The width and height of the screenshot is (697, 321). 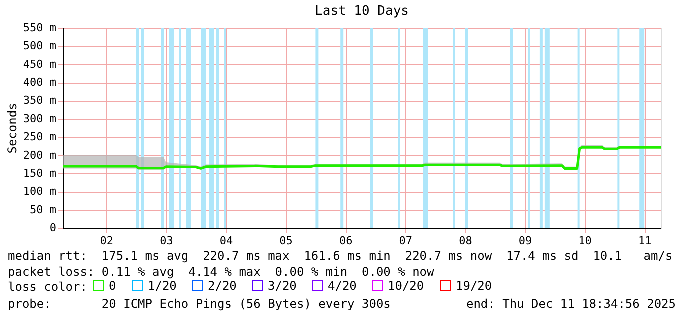 I want to click on legend-label: 2/20, so click(x=222, y=286).